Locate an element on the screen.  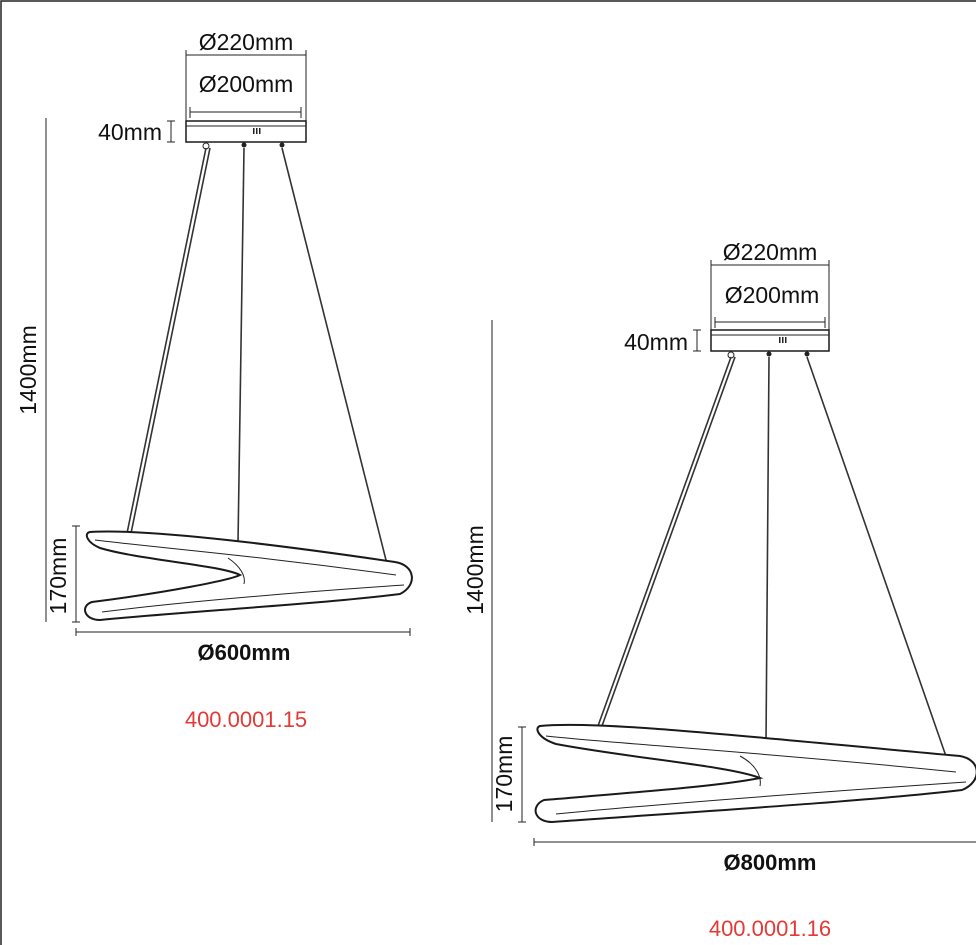
lamp-1-dim-220: Ø220mm is located at coordinates (246, 77).